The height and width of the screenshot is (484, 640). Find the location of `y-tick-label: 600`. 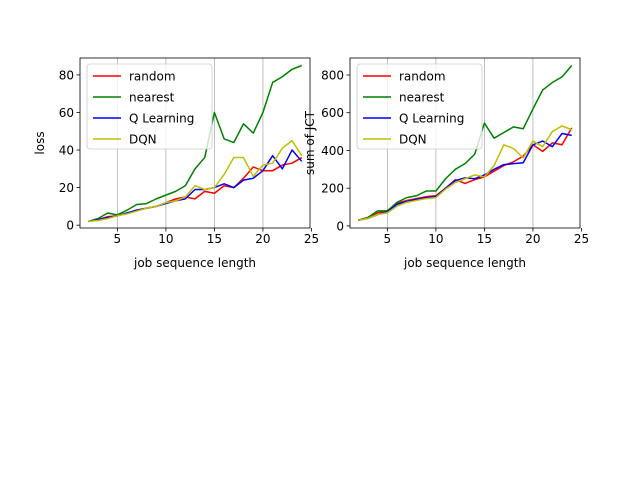

y-tick-label: 600 is located at coordinates (332, 113).